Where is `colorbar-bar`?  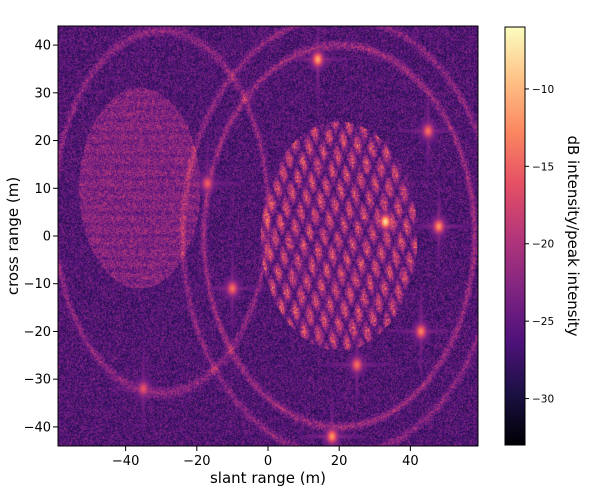
colorbar-bar is located at coordinates (515, 236).